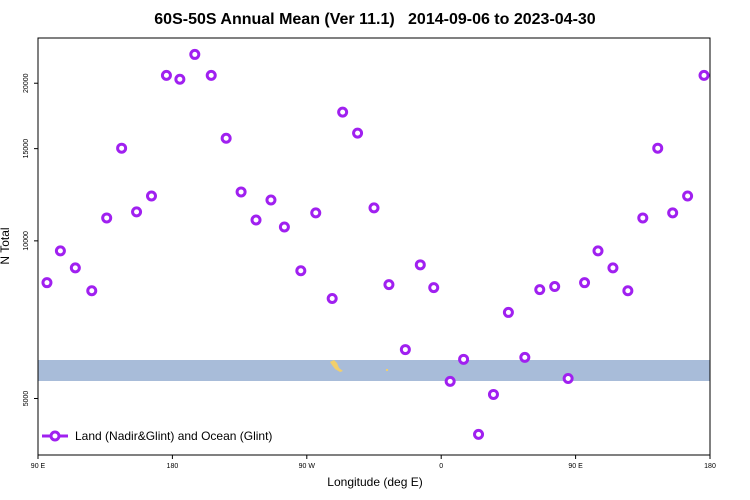 This screenshot has height=500, width=750. I want to click on x-axis-label: Longitude (deg E), so click(374, 482).